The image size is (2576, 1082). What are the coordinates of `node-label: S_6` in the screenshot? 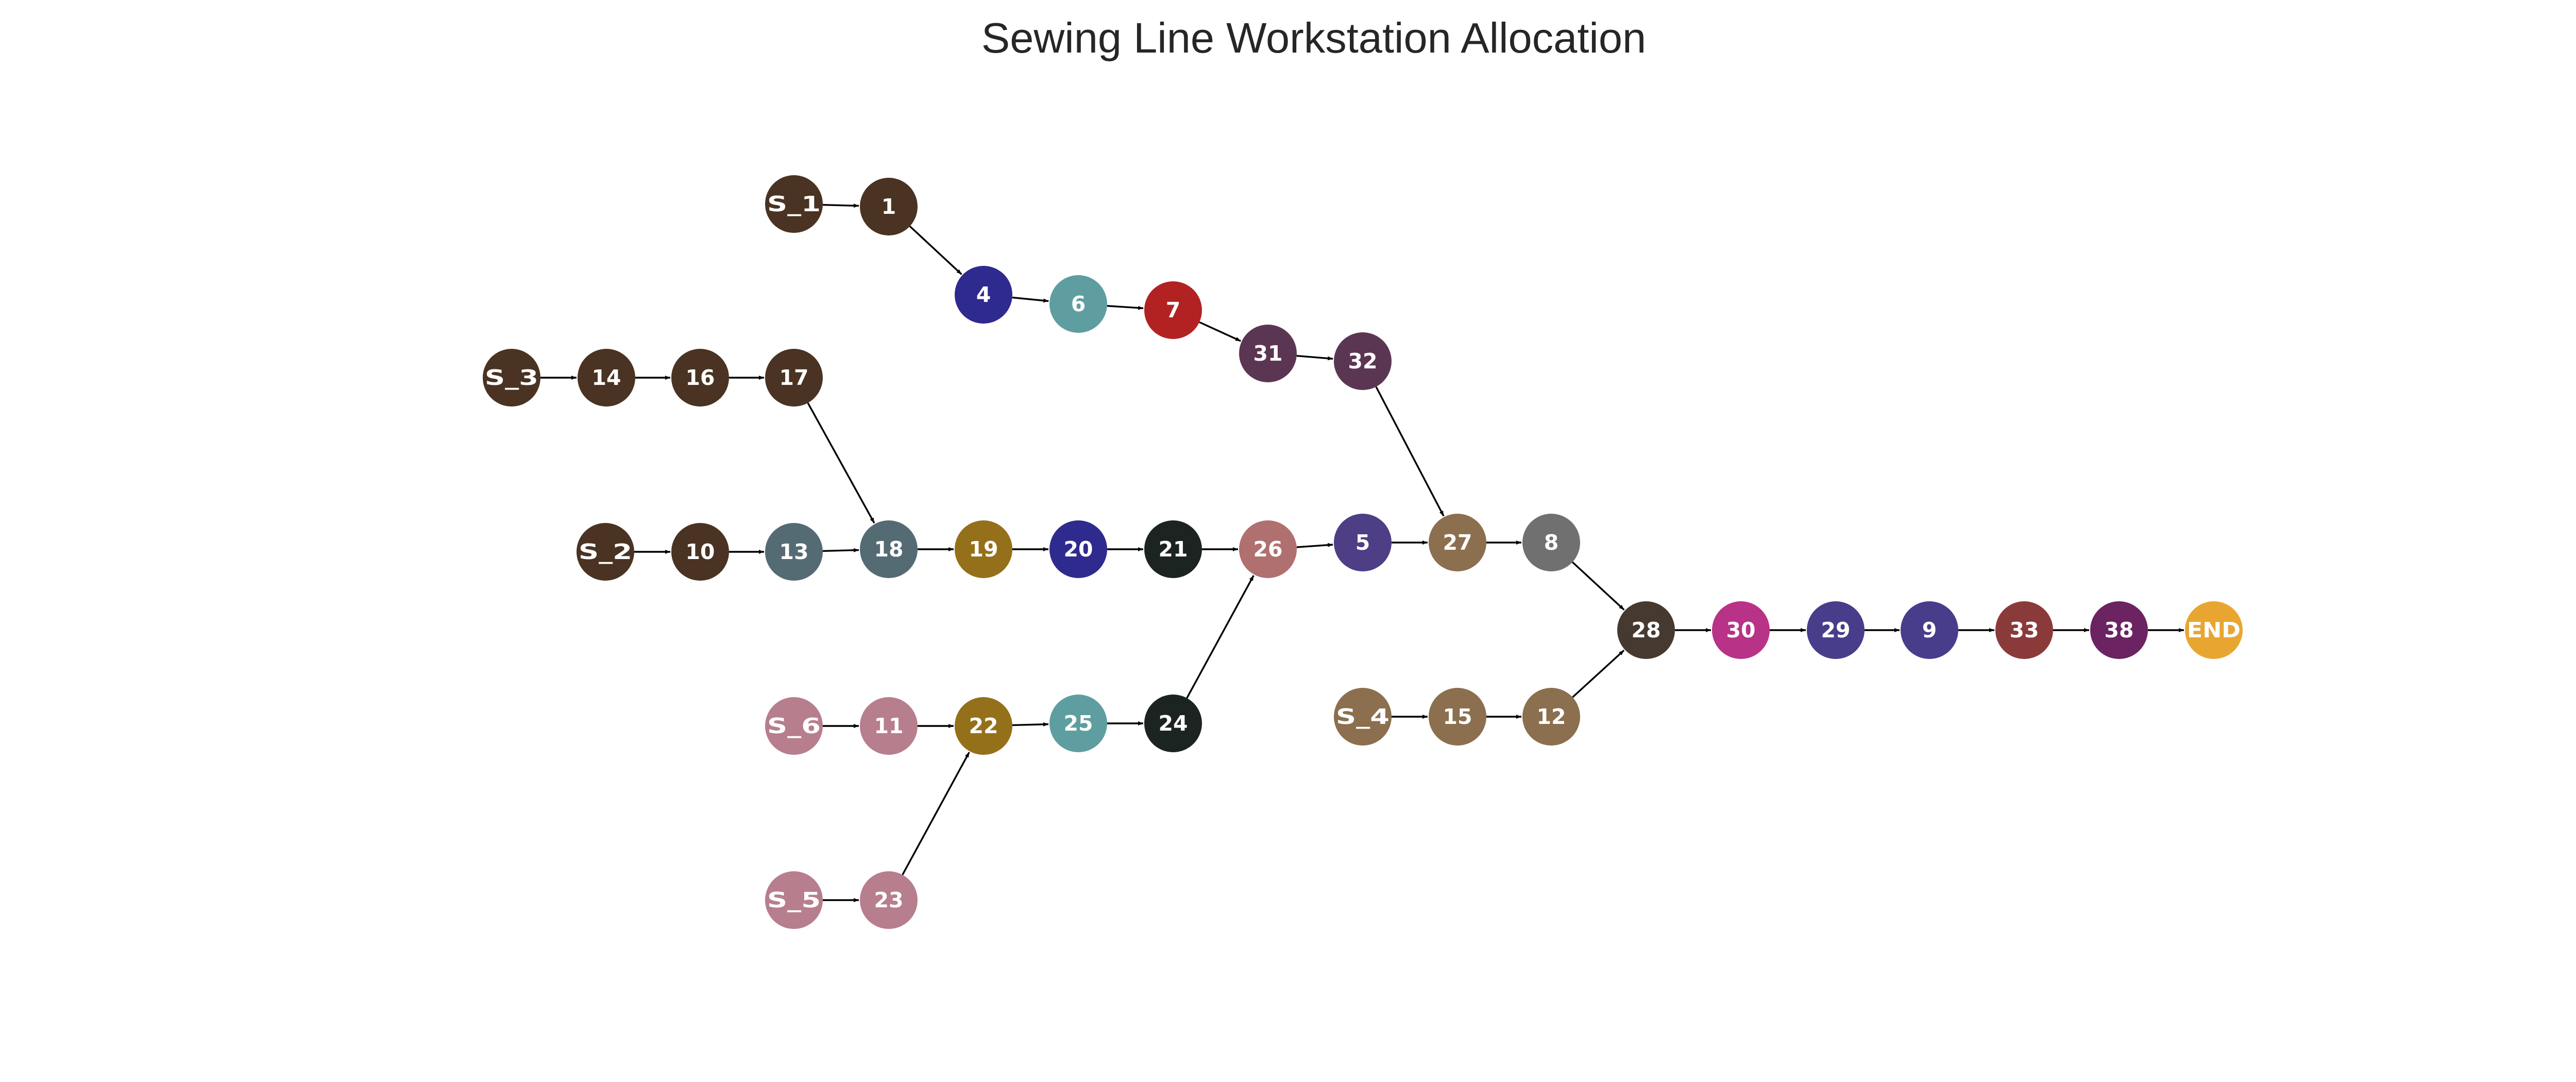 It's located at (794, 726).